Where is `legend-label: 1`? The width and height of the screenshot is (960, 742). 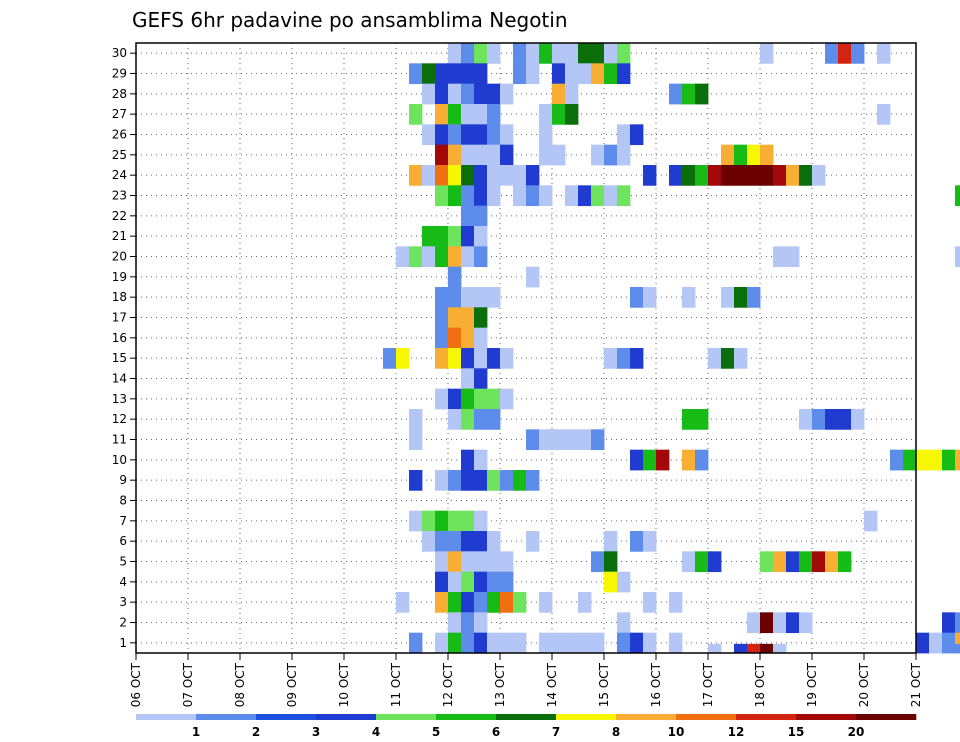 legend-label: 1 is located at coordinates (196, 732).